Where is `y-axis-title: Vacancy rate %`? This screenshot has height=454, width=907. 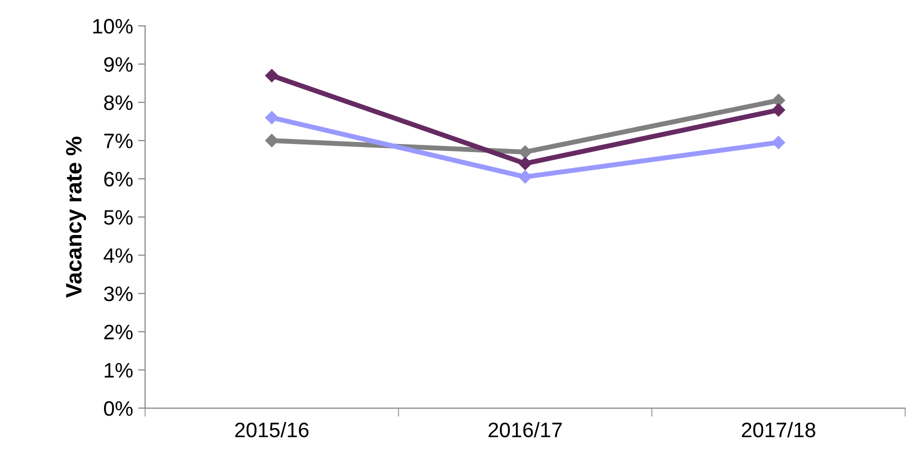 y-axis-title: Vacancy rate % is located at coordinates (76, 217).